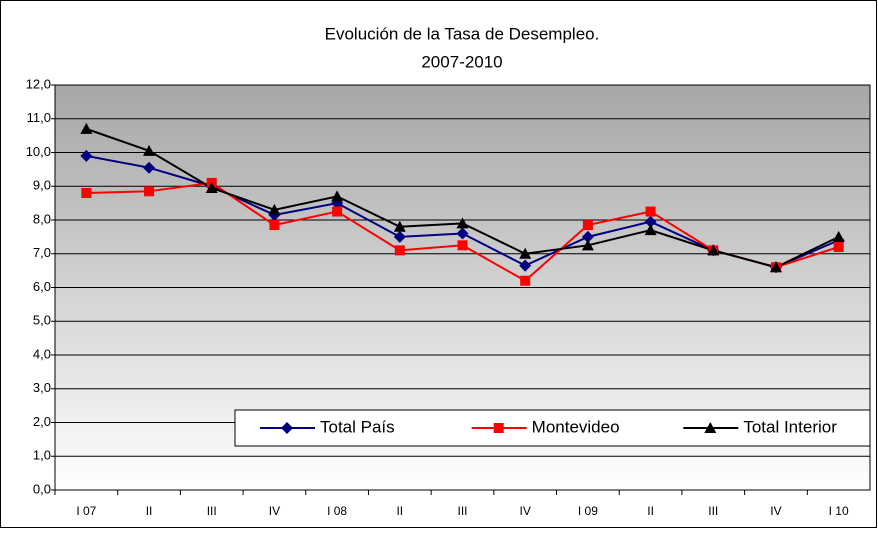  Describe the element at coordinates (86, 511) in the screenshot. I see `x-tick-label: I 07` at that location.